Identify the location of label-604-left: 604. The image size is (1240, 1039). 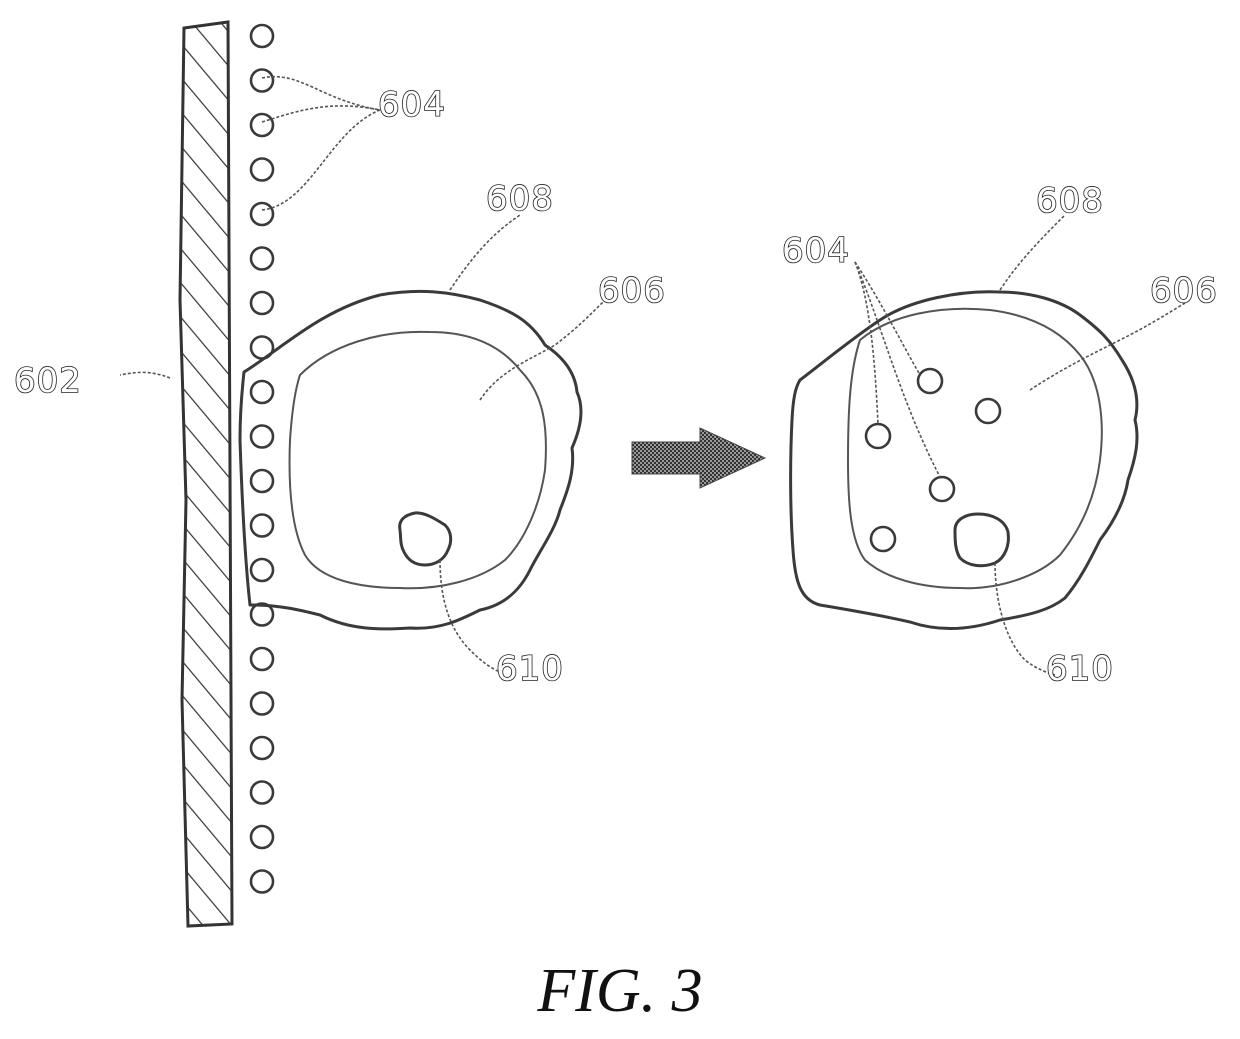
(412, 105).